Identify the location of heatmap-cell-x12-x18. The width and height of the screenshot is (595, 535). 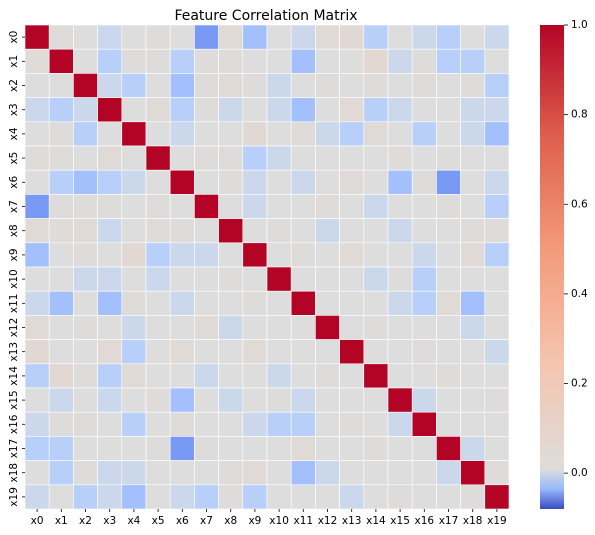
(473, 327).